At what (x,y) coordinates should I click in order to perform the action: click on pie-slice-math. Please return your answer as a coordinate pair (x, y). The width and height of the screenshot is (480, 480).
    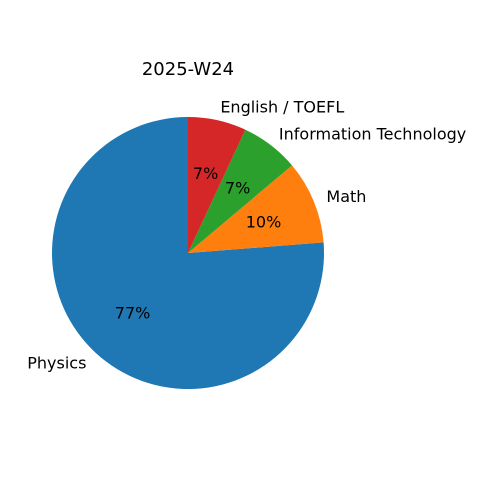
    Looking at the image, I should click on (256, 209).